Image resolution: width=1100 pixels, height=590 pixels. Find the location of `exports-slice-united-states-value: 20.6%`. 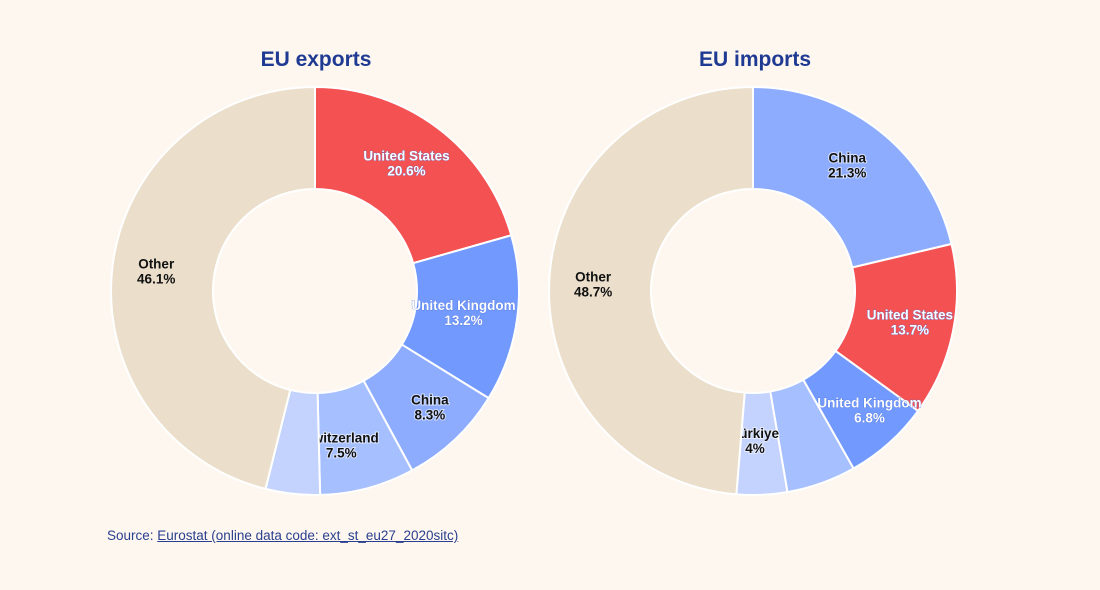

exports-slice-united-states-value: 20.6% is located at coordinates (406, 170).